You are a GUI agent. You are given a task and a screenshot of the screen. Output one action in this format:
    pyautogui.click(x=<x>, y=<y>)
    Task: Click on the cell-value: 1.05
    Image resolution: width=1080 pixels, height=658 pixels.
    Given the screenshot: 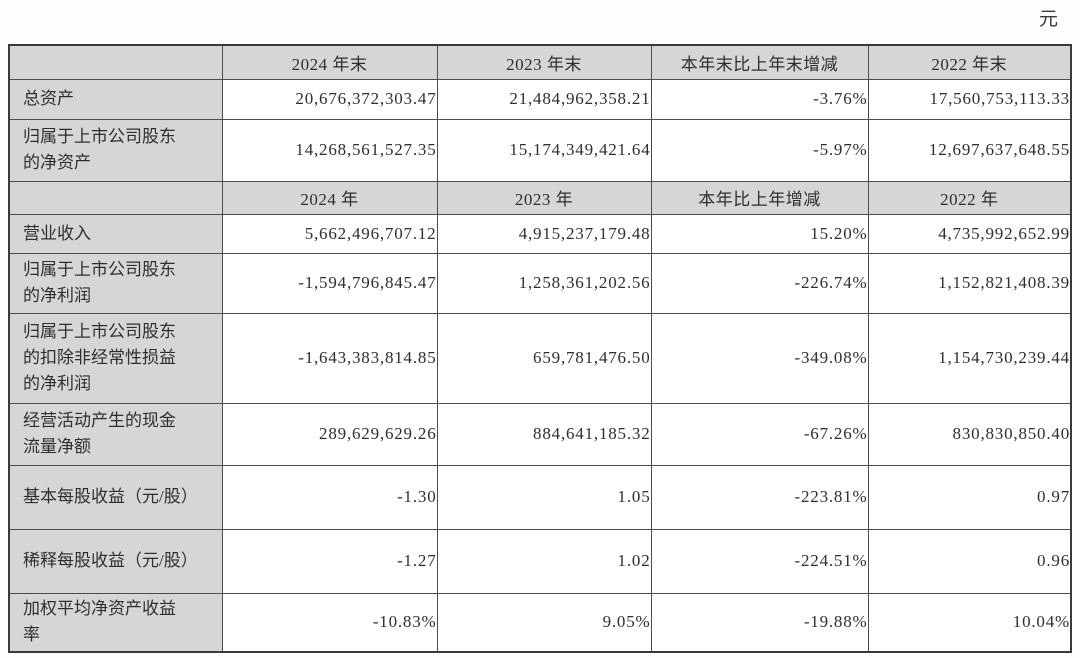 What is the action you would take?
    pyautogui.click(x=544, y=497)
    